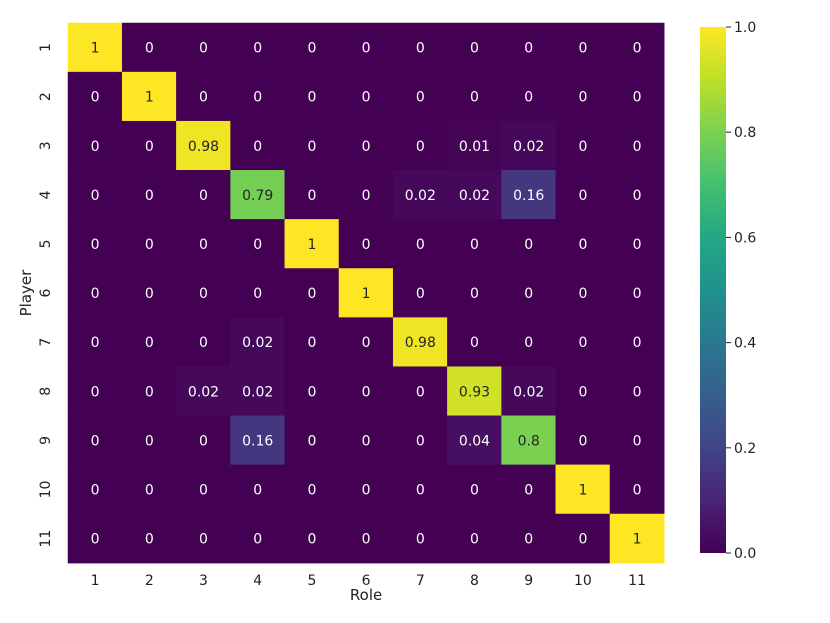 The height and width of the screenshot is (623, 830). Describe the element at coordinates (745, 28) in the screenshot. I see `colorbar-tick-label: 1.0` at that location.